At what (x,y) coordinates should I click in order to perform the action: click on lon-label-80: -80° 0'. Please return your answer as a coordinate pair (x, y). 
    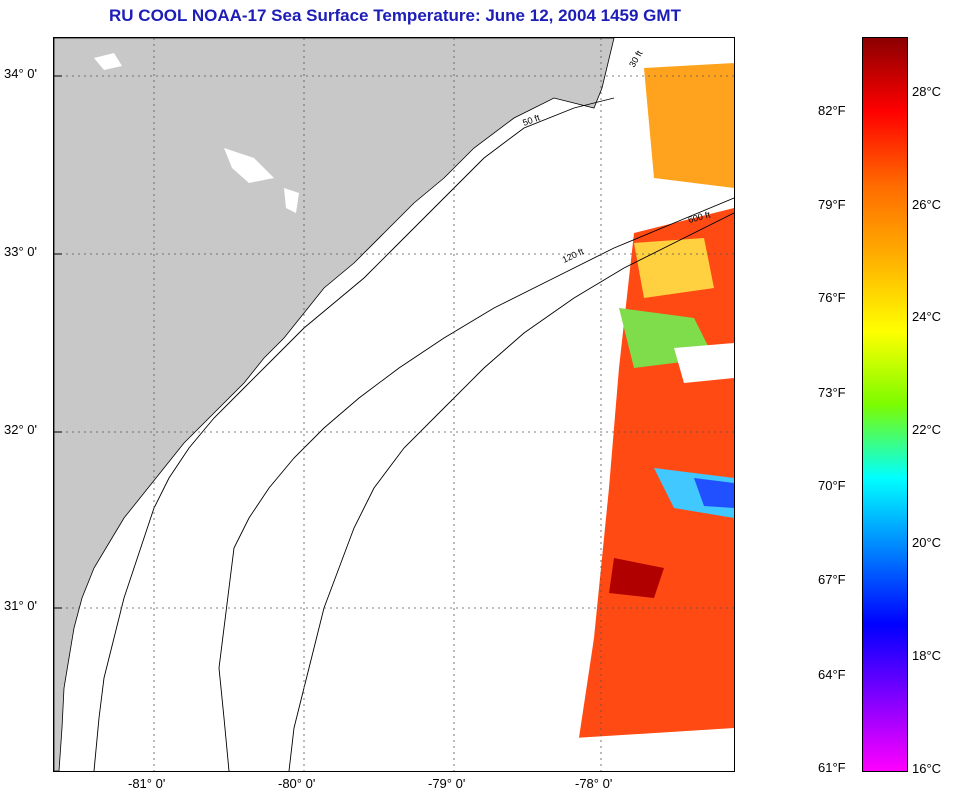
    Looking at the image, I should click on (297, 783).